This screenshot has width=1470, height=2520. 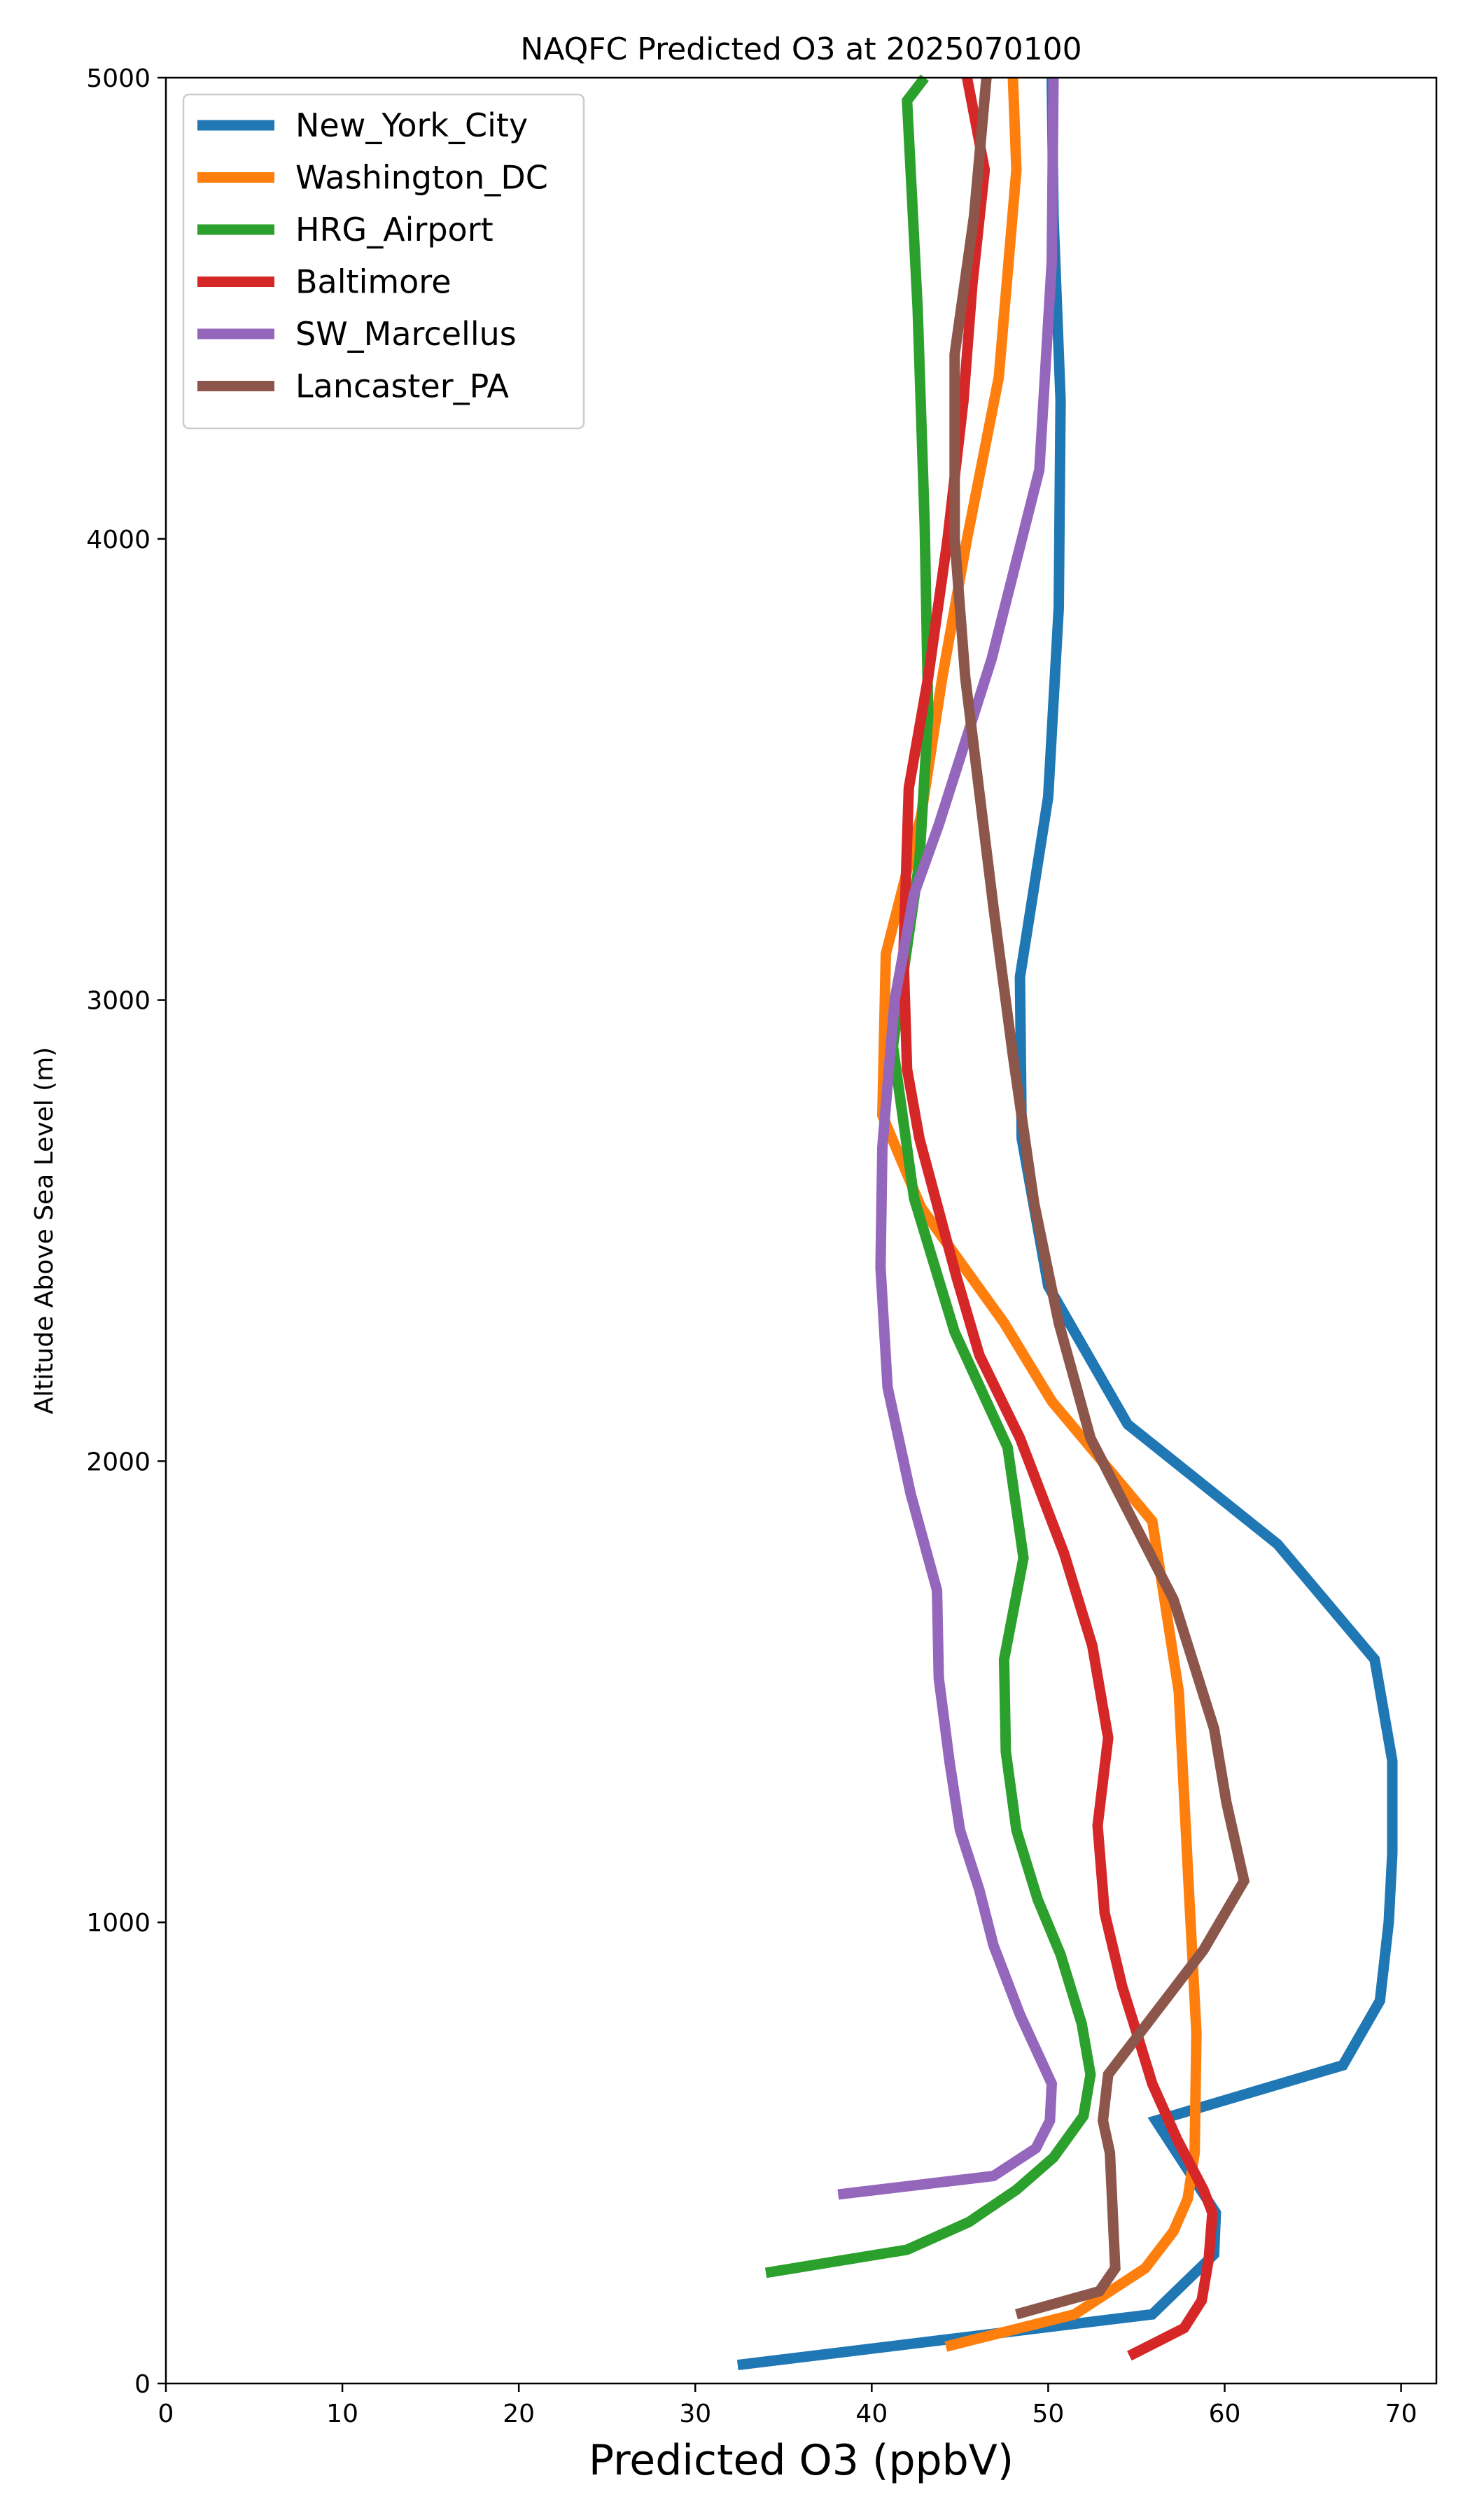 What do you see at coordinates (118, 540) in the screenshot?
I see `y-tick-label: 4000` at bounding box center [118, 540].